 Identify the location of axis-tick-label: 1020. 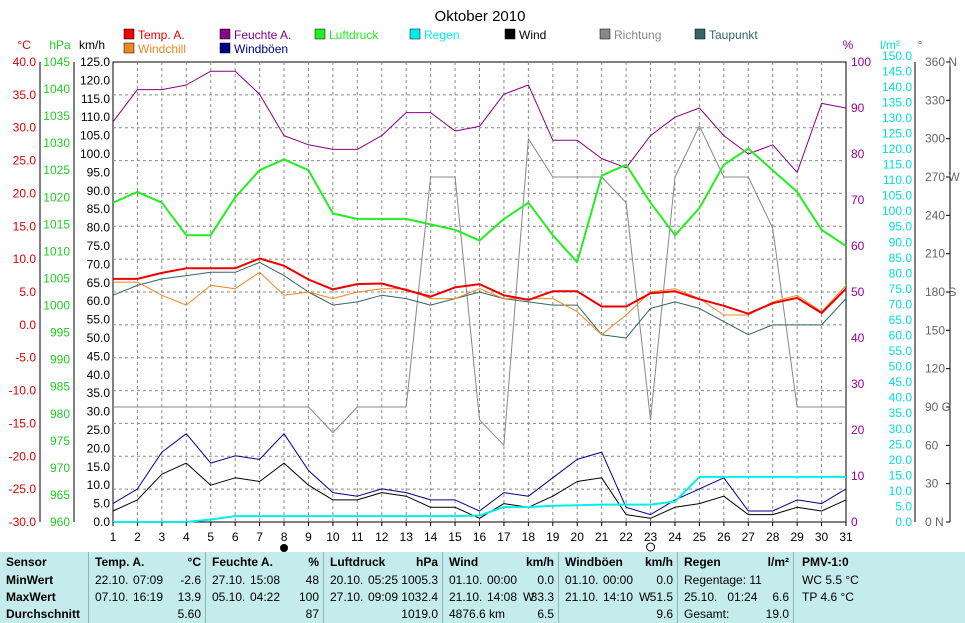
(56, 197).